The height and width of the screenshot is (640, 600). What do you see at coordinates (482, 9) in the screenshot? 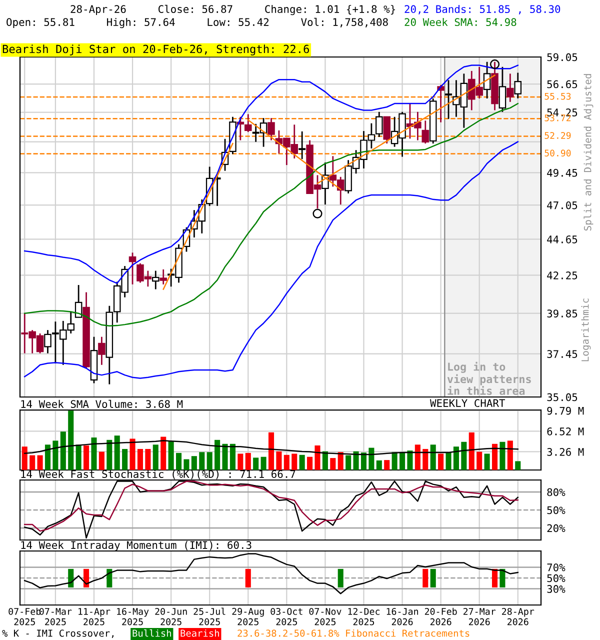
I see `text: 20,2 Bands: 51.85 , 58.30` at bounding box center [482, 9].